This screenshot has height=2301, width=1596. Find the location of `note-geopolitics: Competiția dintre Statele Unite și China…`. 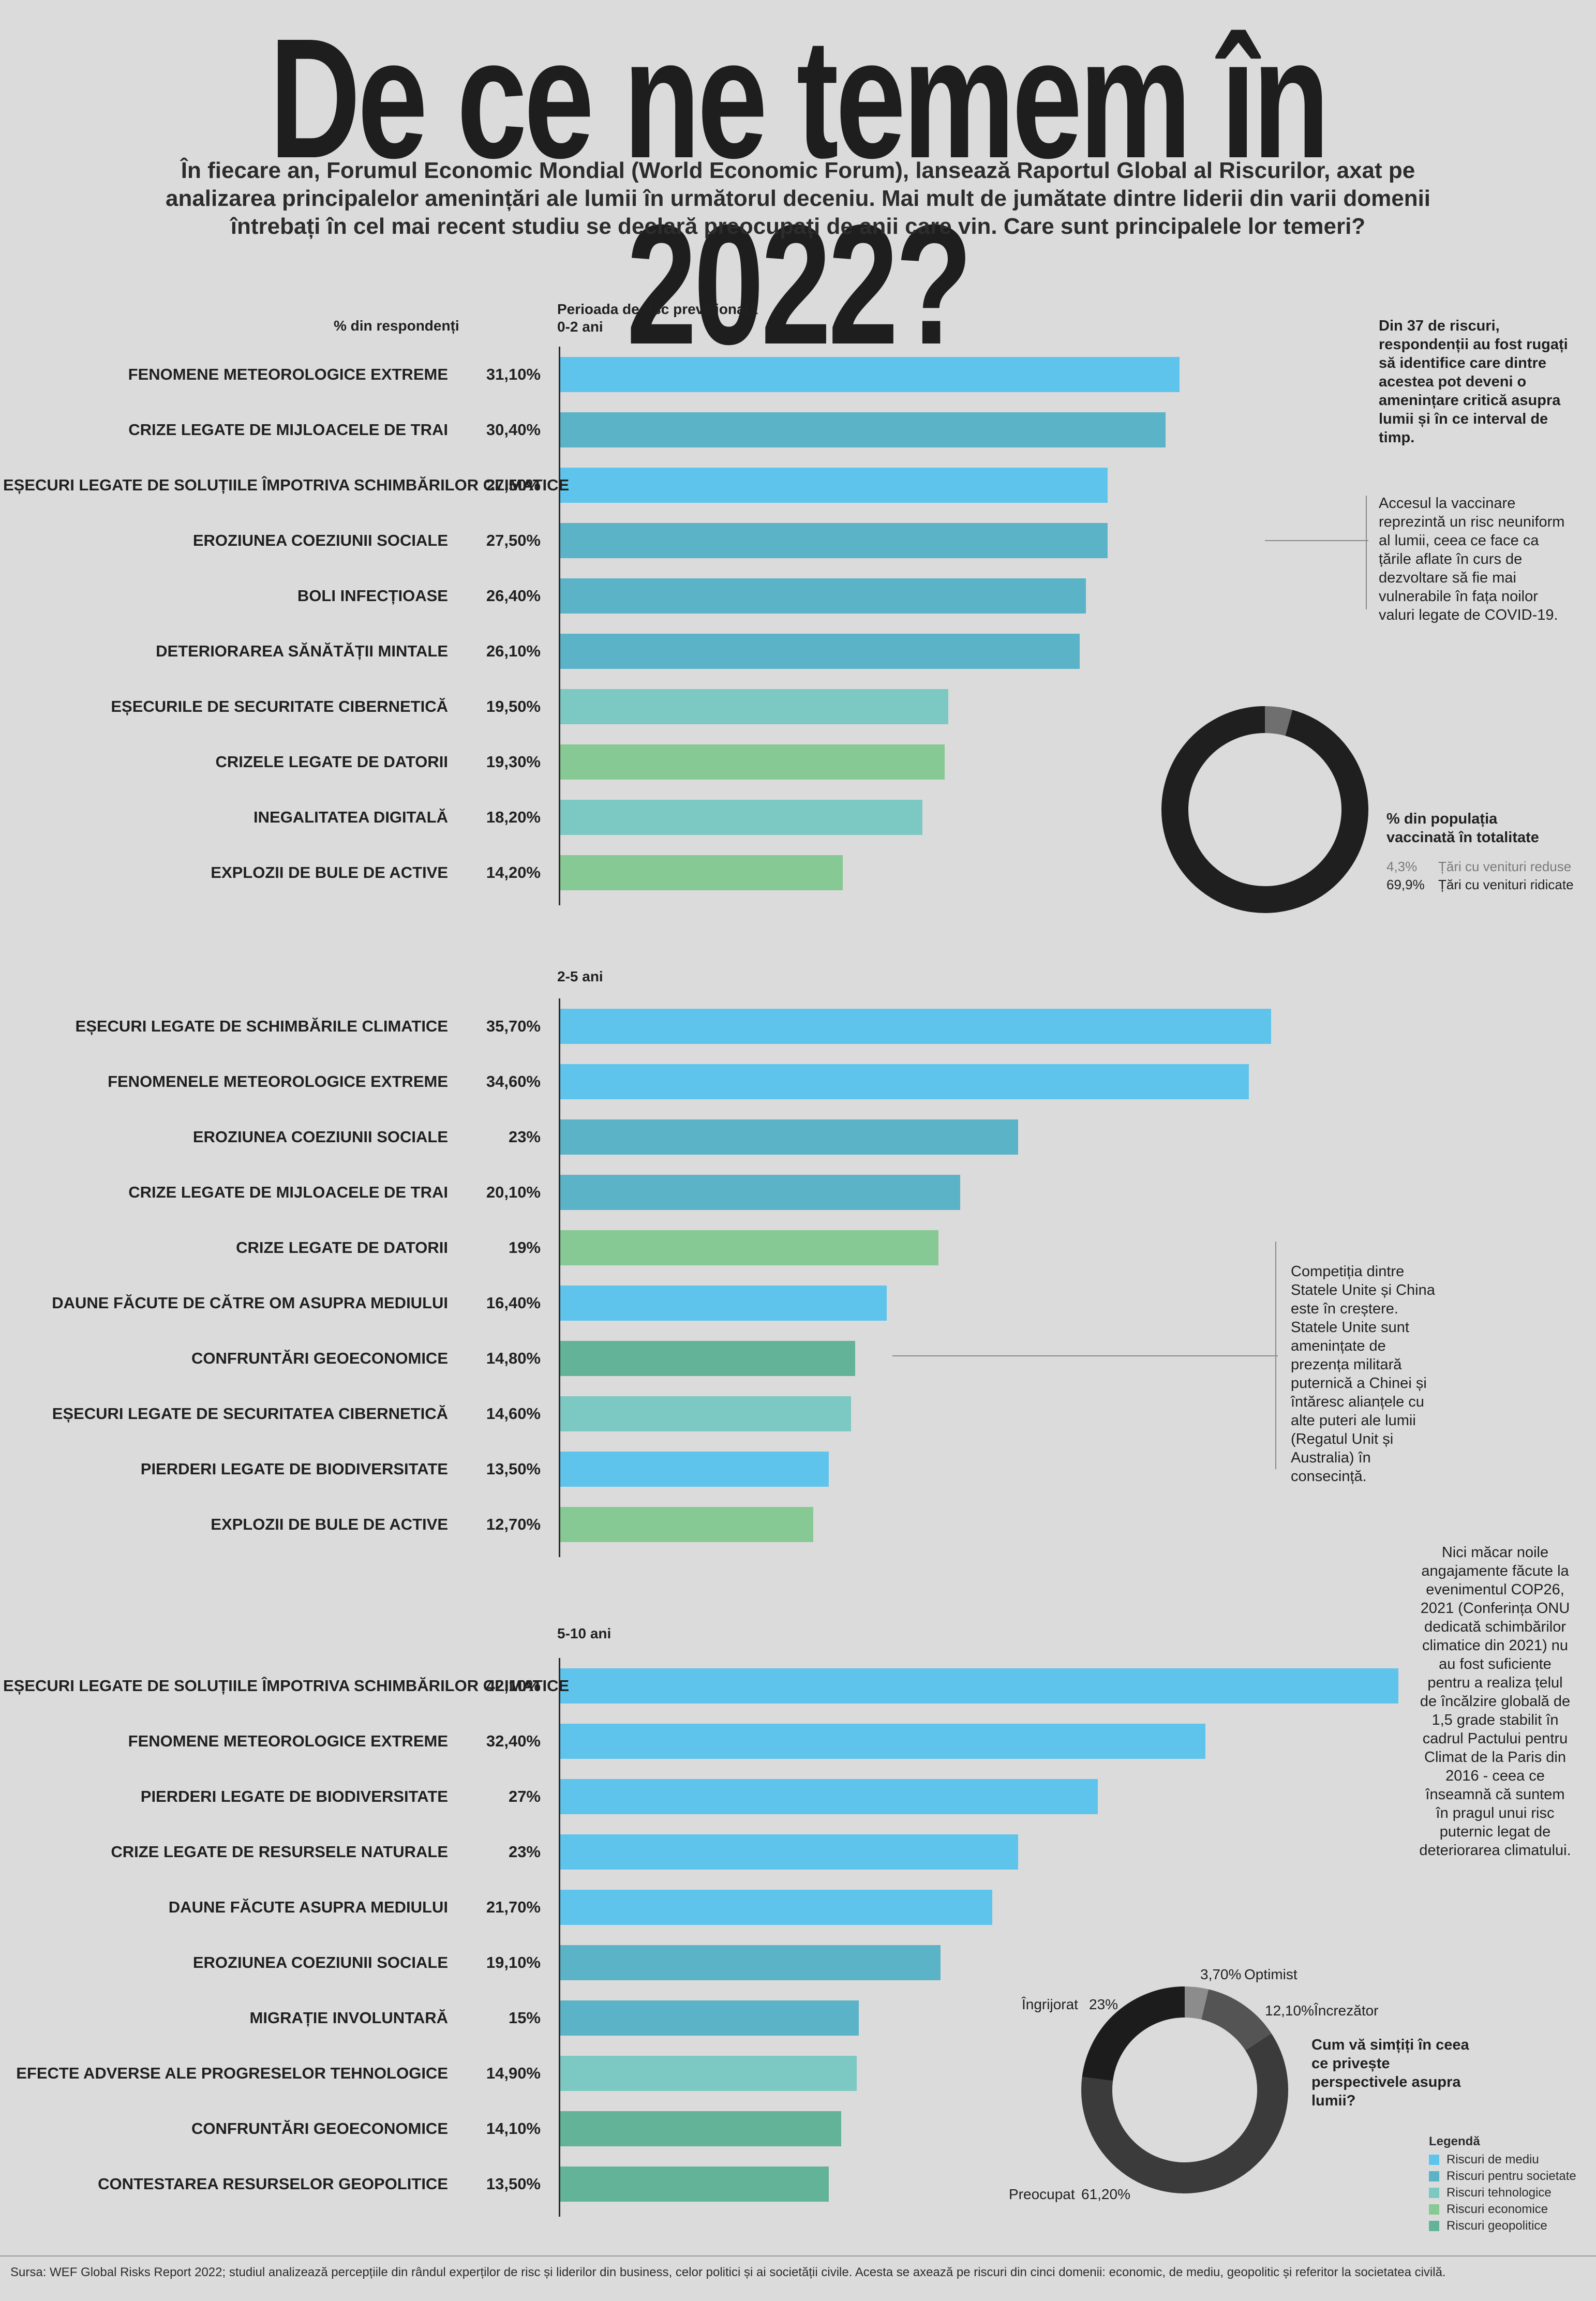

note-geopolitics: Competiția dintre Statele Unite și China… is located at coordinates (1363, 1374).